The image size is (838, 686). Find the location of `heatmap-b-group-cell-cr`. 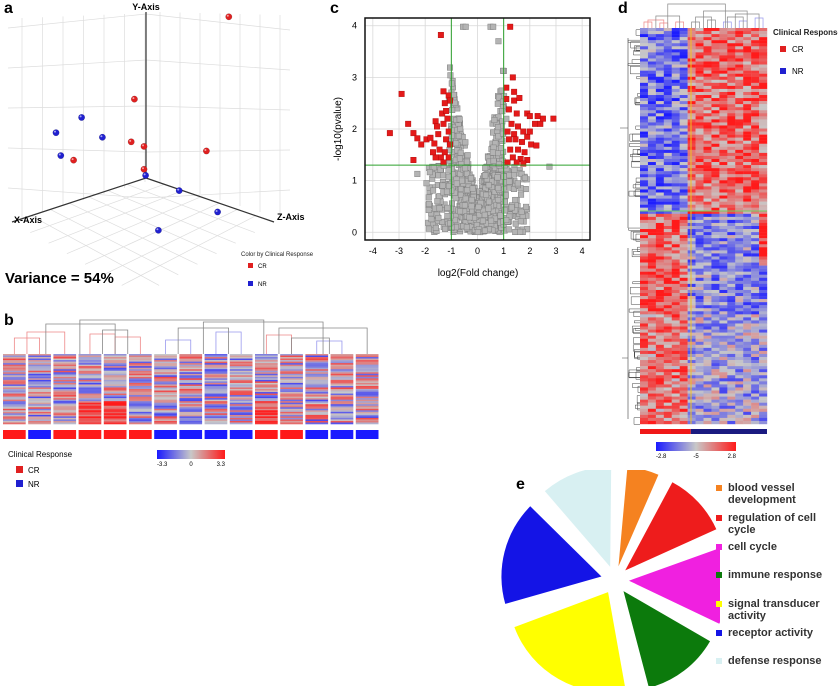

heatmap-b-group-cell-cr is located at coordinates (291, 434).